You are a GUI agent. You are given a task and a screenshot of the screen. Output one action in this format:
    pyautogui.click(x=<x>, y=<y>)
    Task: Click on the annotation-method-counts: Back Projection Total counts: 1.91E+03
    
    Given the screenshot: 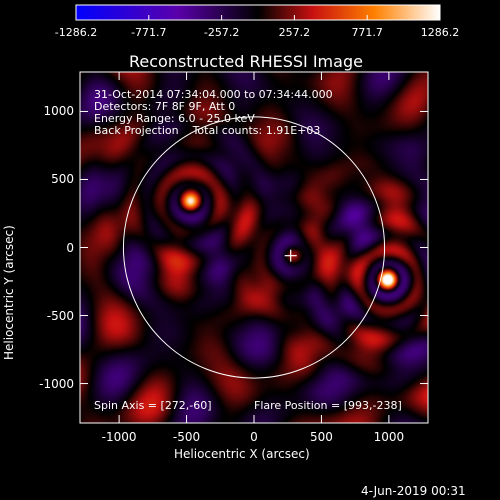 What is the action you would take?
    pyautogui.click(x=207, y=130)
    